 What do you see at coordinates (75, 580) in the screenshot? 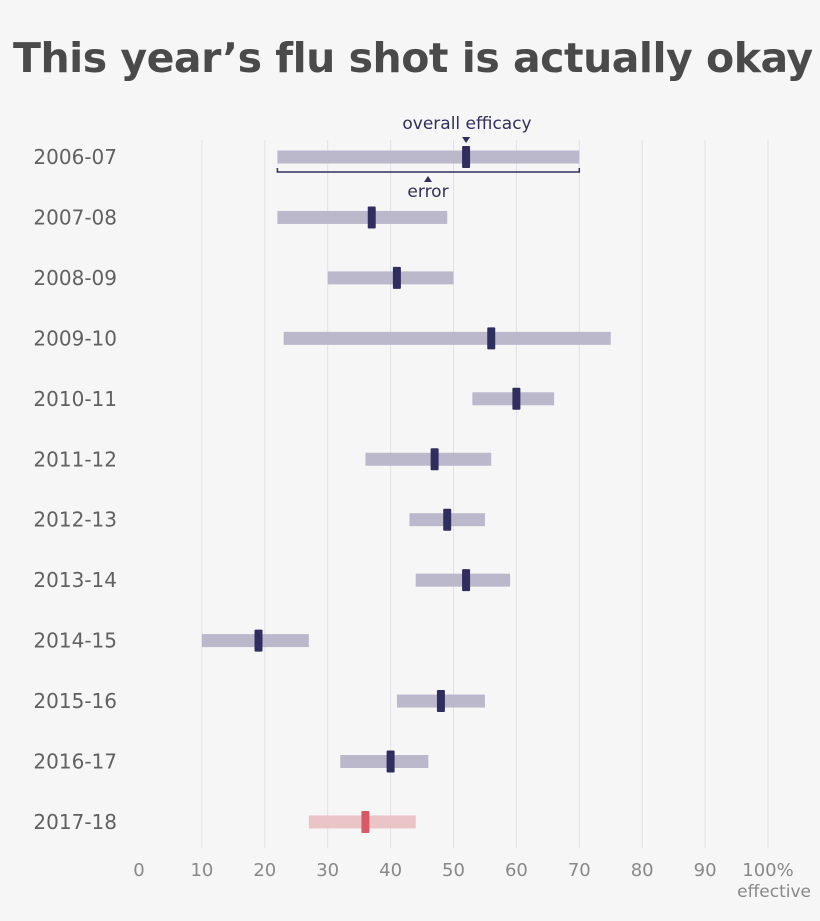
I see `season-label: 2013-14` at bounding box center [75, 580].